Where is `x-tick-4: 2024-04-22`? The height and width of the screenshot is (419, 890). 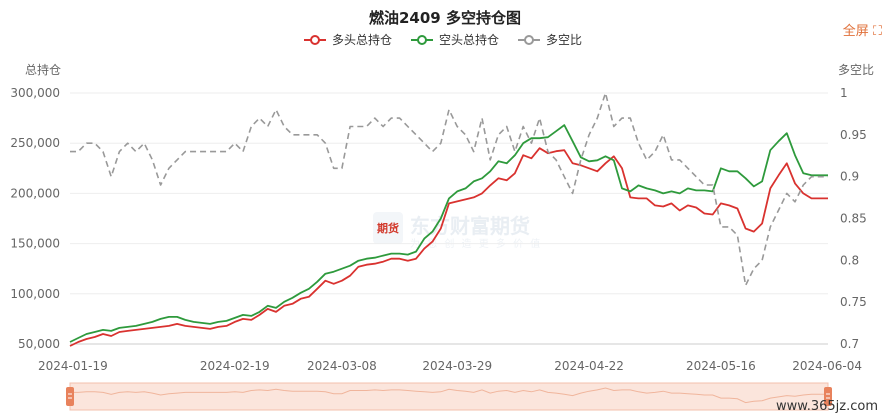 x-tick-4: 2024-04-22 is located at coordinates (589, 366).